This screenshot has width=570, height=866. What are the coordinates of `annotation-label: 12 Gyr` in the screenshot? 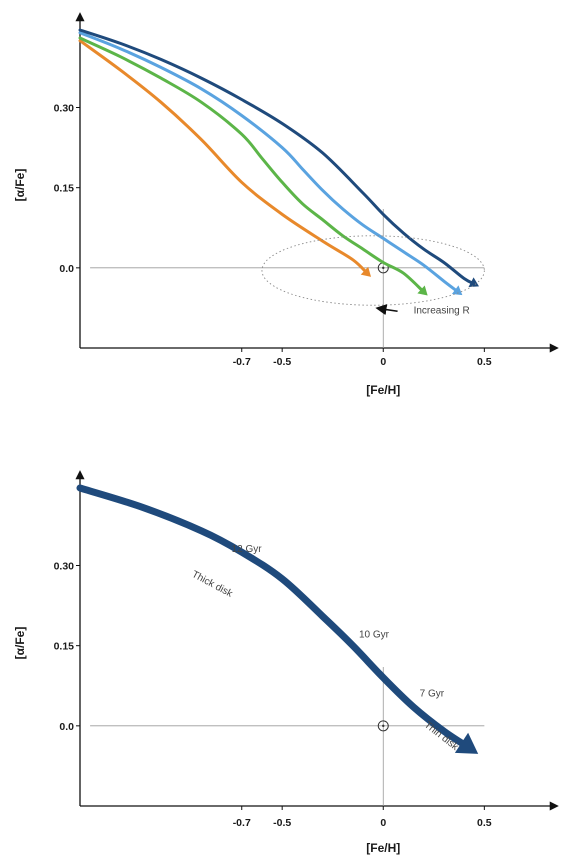 It's located at (247, 549).